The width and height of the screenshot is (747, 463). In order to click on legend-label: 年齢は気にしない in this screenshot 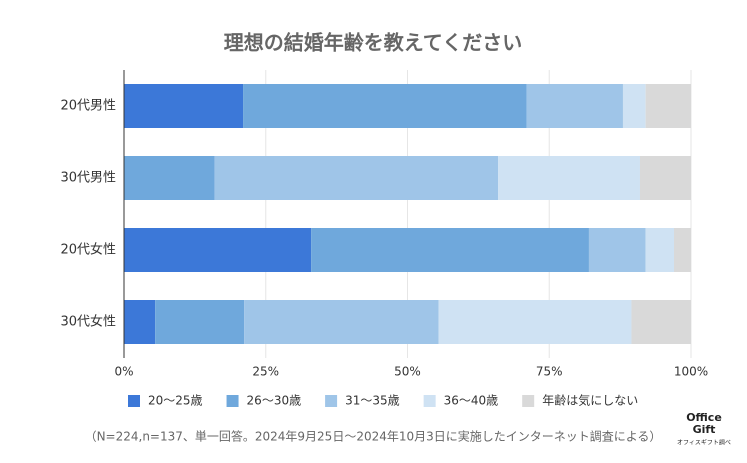, I will do `click(590, 400)`.